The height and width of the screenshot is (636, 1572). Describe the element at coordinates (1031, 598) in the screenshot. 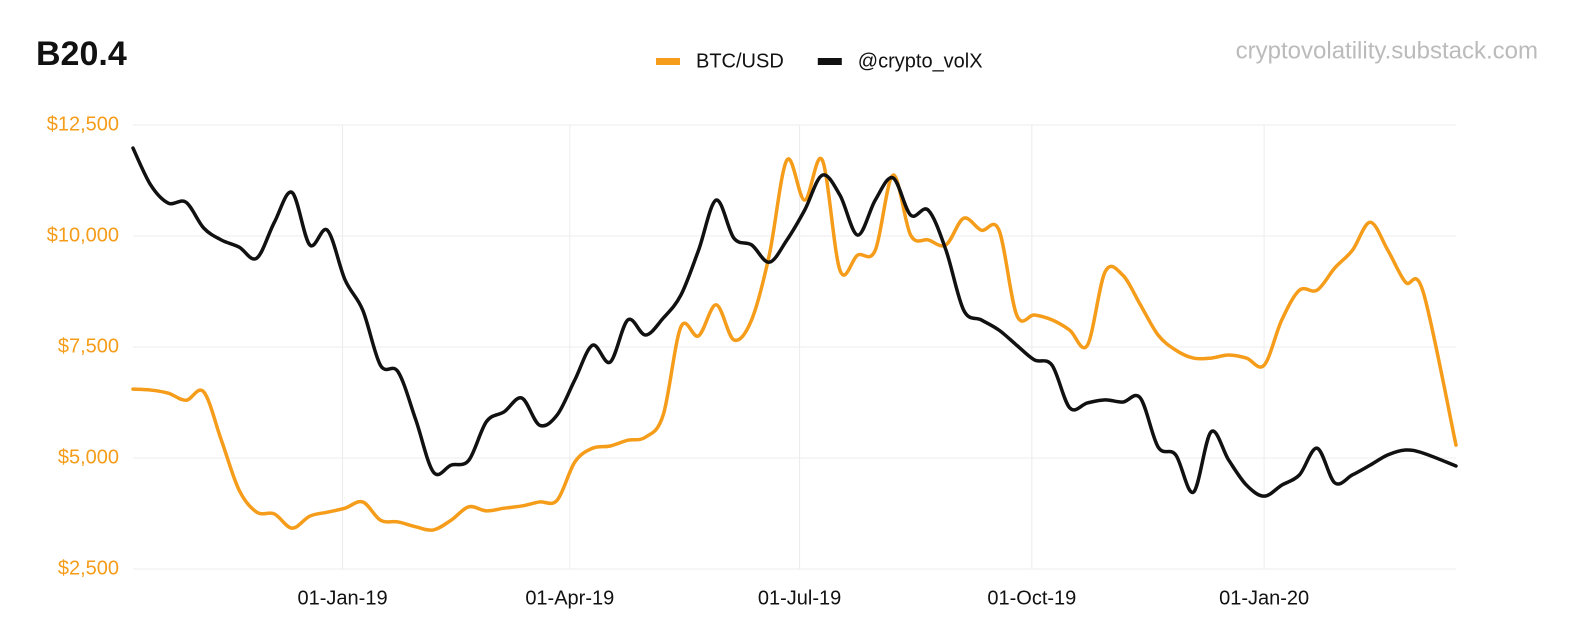

I see `x-tick-label: 01-Oct-19` at that location.